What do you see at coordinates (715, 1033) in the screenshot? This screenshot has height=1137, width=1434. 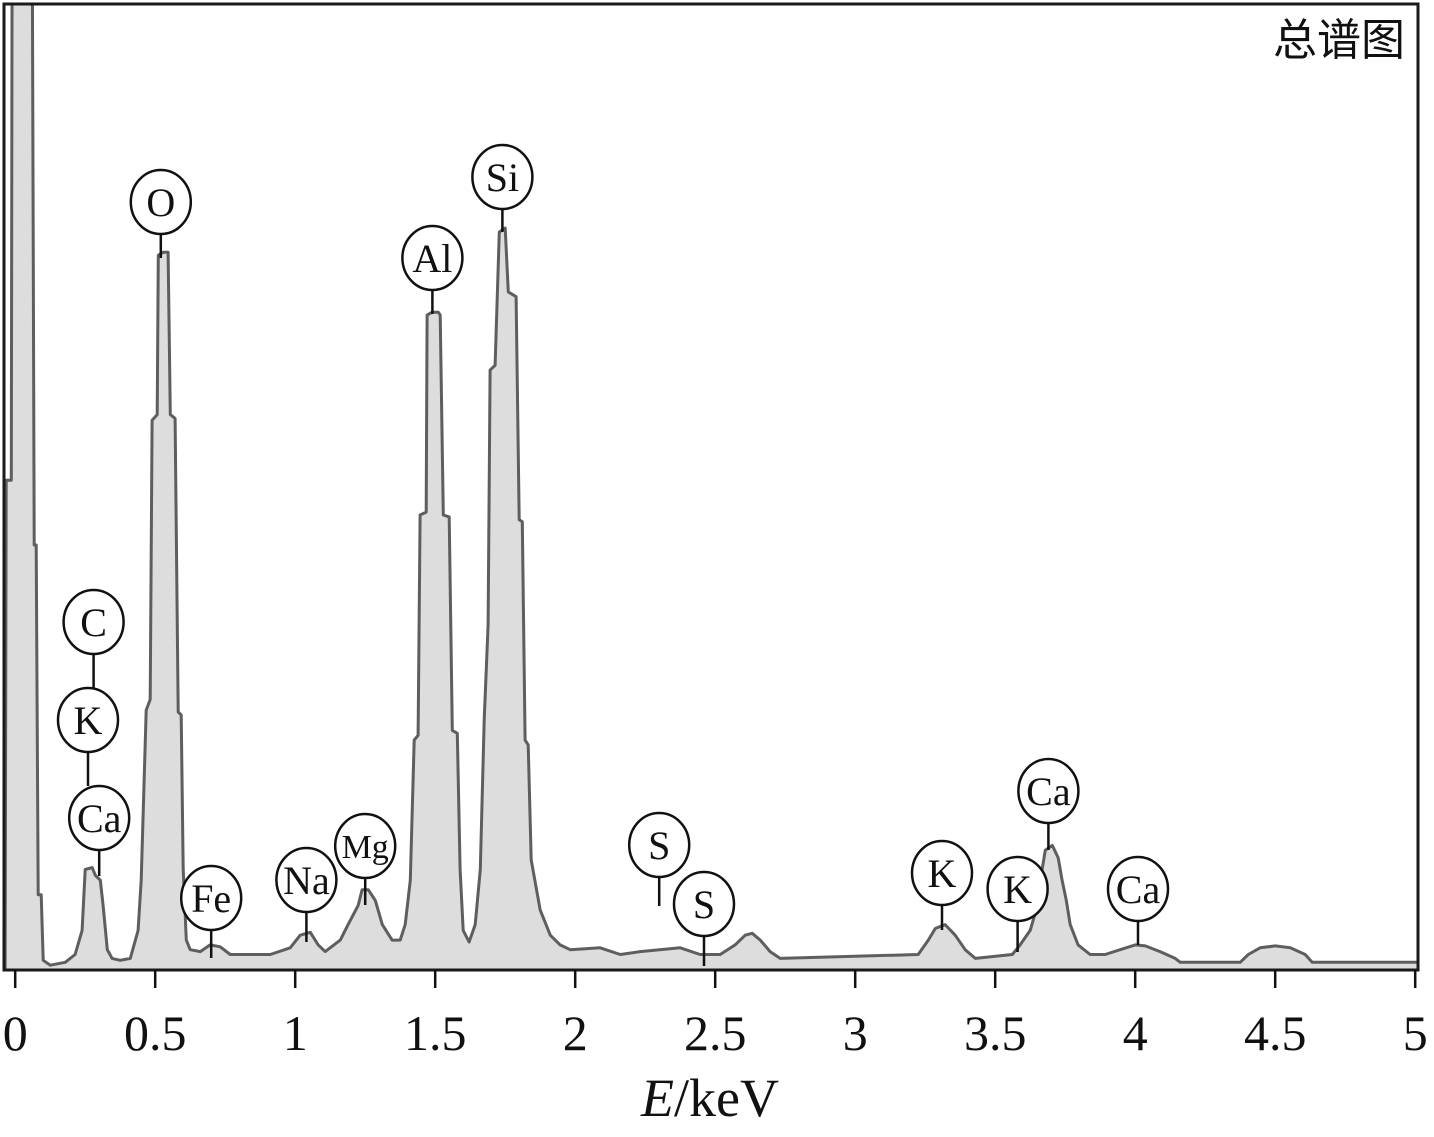 I see `x-tick-label: 2.5` at bounding box center [715, 1033].